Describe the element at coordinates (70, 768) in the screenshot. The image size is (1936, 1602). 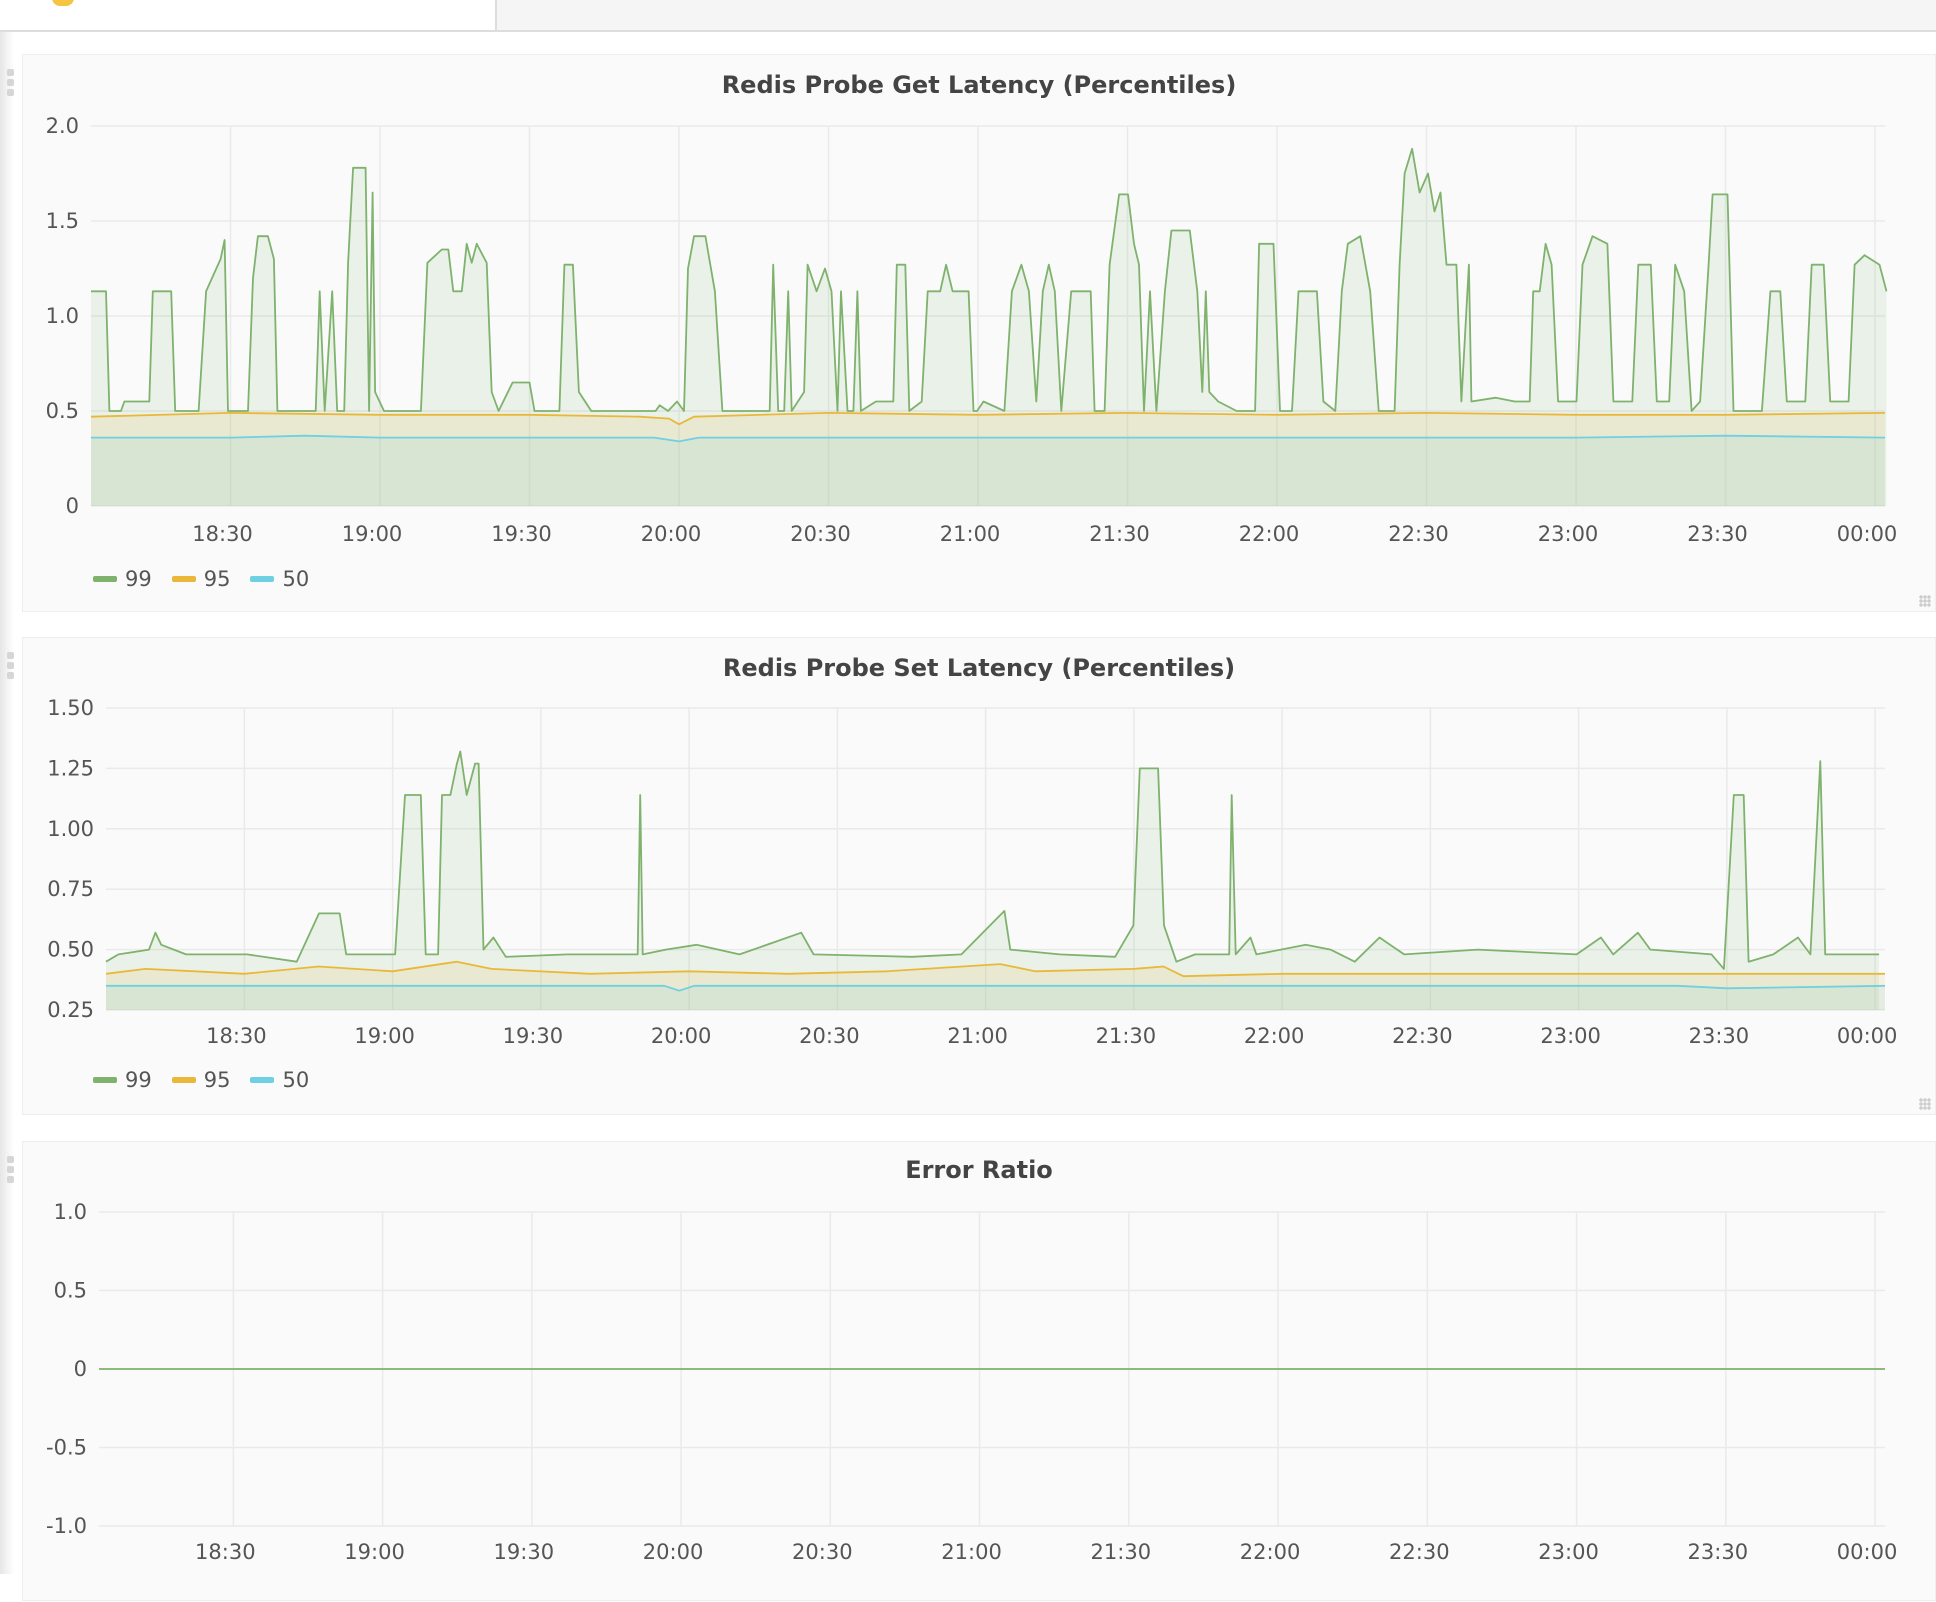
I see `y-tick-label: 1.25` at that location.